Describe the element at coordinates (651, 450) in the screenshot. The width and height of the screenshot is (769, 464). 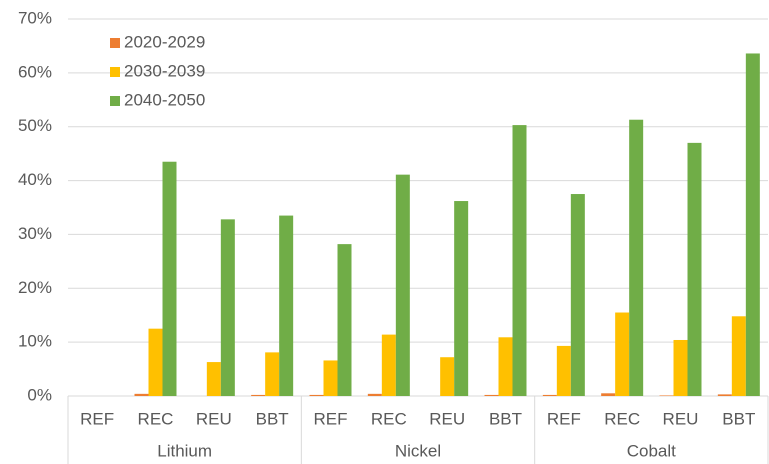
I see `group-label: Cobalt` at that location.